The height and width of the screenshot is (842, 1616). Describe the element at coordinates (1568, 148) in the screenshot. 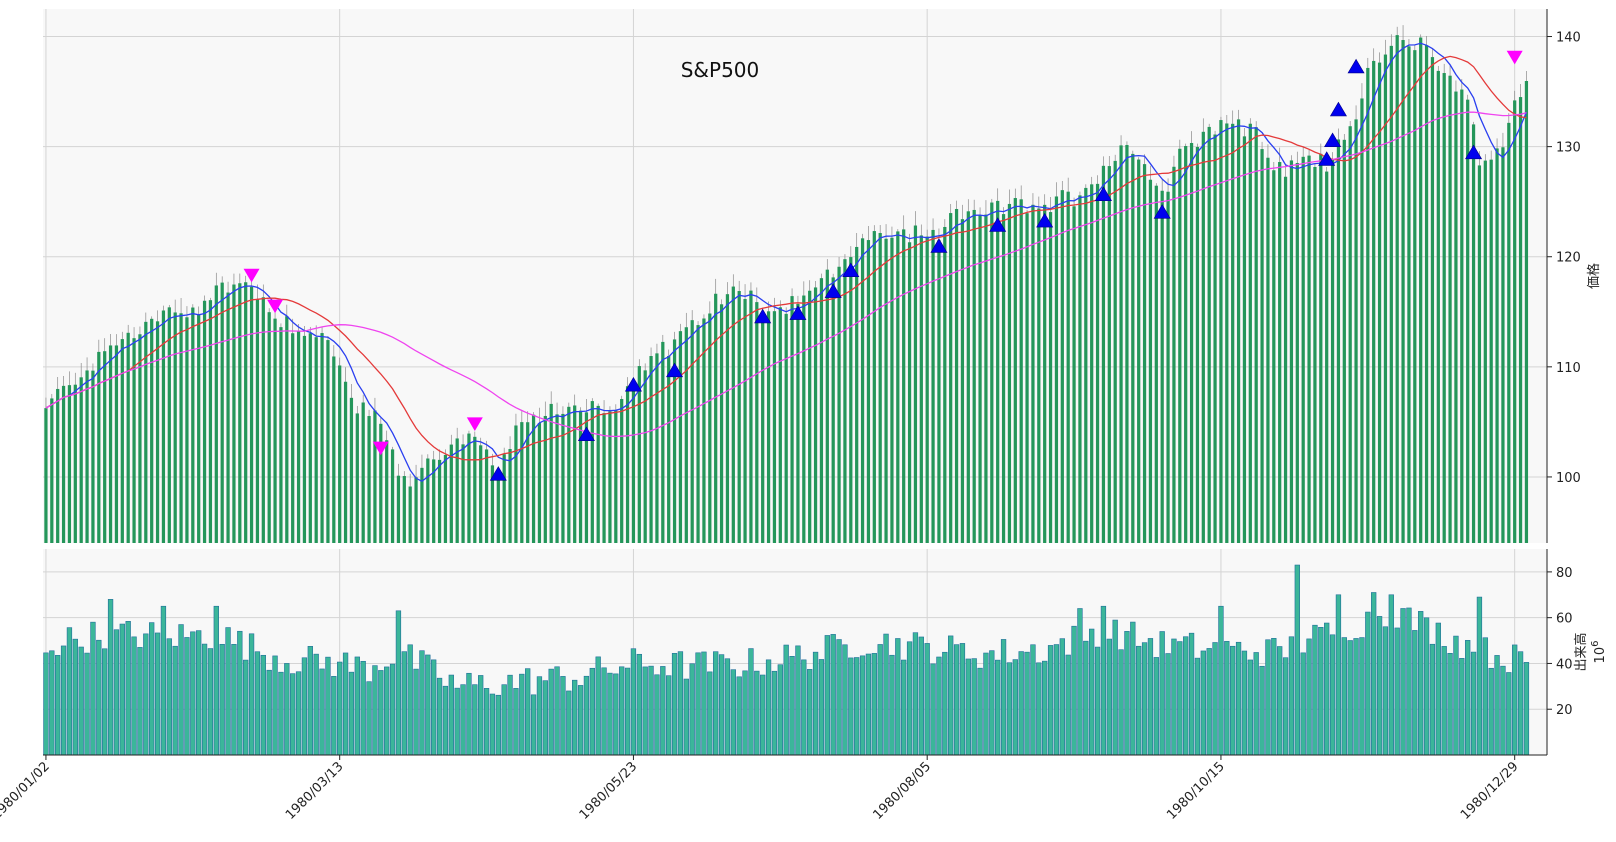

I see `price-tick-label: 130` at that location.